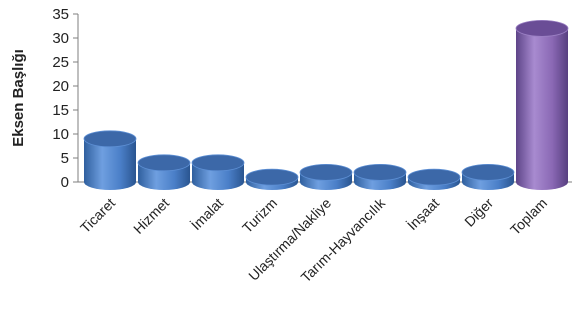 This screenshot has width=576, height=327. Describe the element at coordinates (60, 38) in the screenshot. I see `y-tick-label: 30` at that location.